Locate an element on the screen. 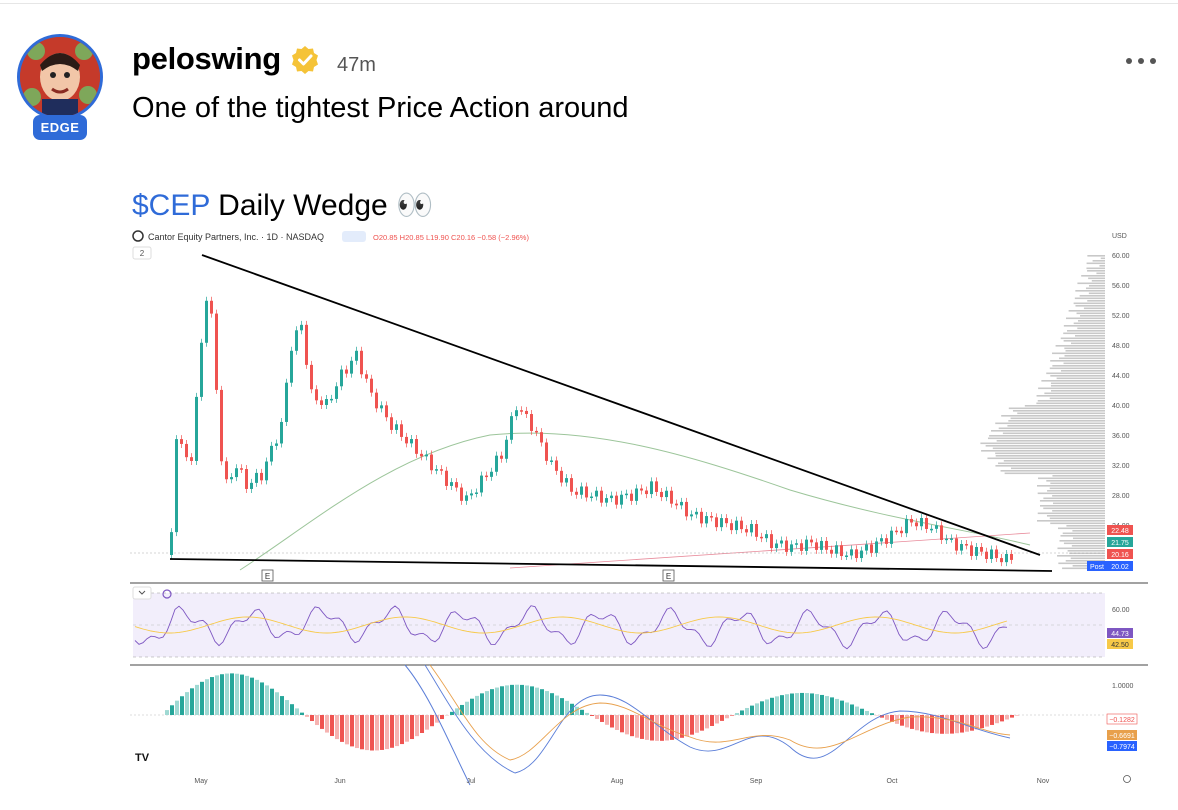 The image size is (1178, 810). rsi-axis-tick: 60.00 is located at coordinates (1121, 610).